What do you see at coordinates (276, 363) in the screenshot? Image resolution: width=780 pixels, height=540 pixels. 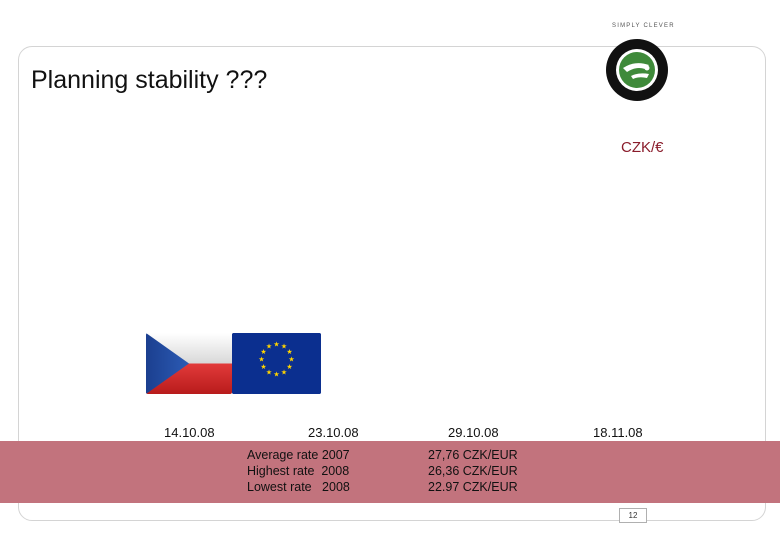 I see `eu-flag-icon: ★ ★ ★ ★ ★ ★ ★ ★ ★ ★ ★ ★` at bounding box center [276, 363].